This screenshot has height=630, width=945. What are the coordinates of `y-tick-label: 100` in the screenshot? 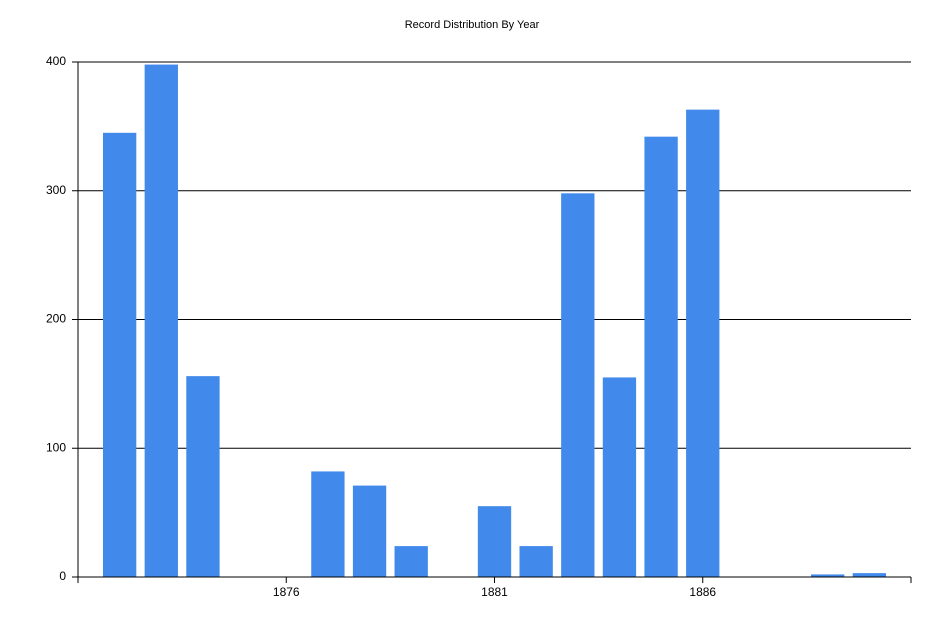 It's located at (56, 447).